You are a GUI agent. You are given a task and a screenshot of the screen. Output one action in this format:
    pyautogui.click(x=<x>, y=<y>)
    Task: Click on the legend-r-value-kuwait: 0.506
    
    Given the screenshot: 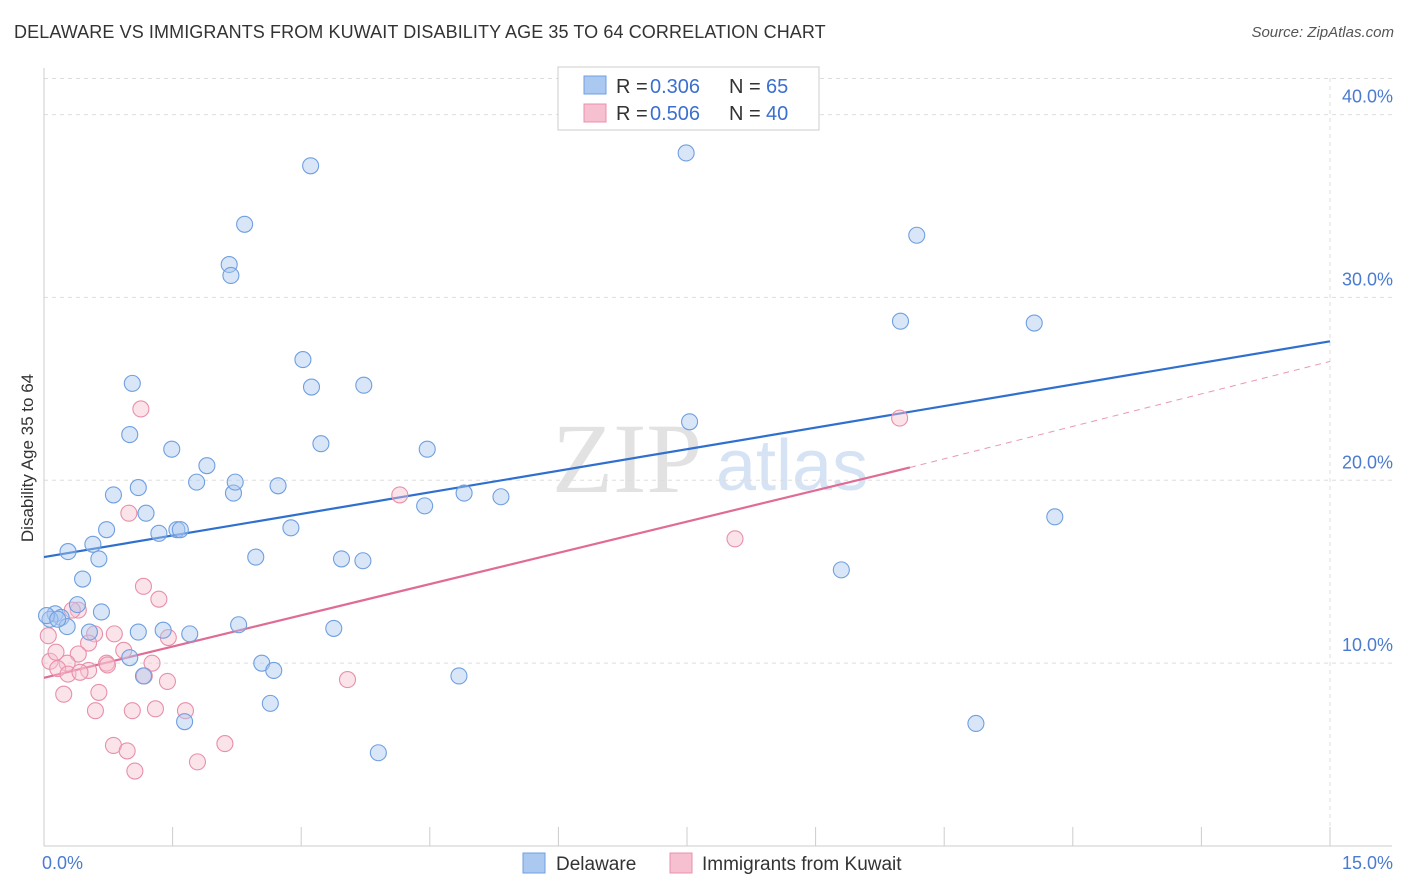 What is the action you would take?
    pyautogui.click(x=675, y=114)
    